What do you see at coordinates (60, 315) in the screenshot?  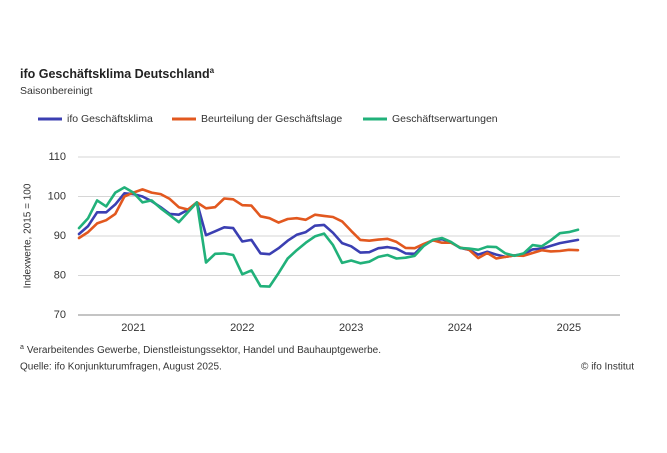 I see `y-tick-label: 70` at bounding box center [60, 315].